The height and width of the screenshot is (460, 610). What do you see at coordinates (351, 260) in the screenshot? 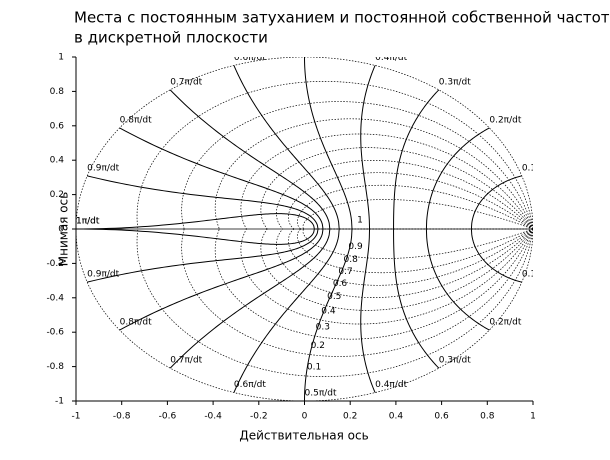
I see `damping-label: 0.8` at bounding box center [351, 260].